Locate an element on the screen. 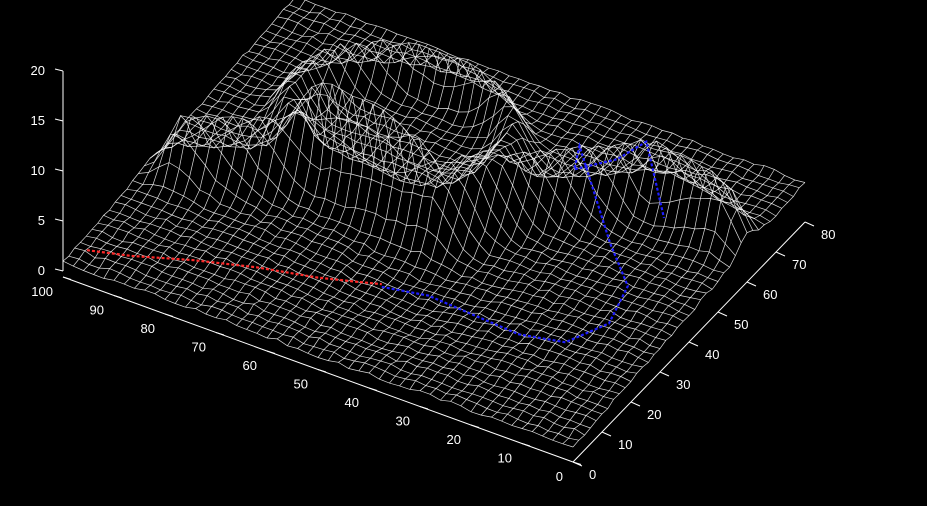 The height and width of the screenshot is (506, 927). x-tick-label: 20 is located at coordinates (454, 439).